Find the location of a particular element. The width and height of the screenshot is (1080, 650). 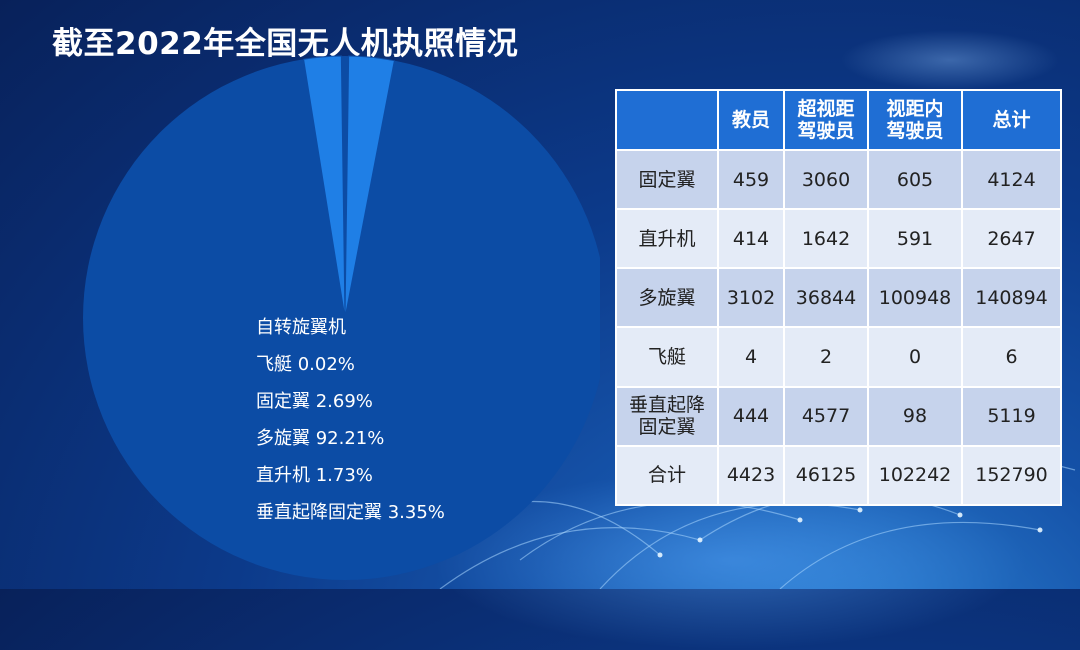

pie-slice-直升机 is located at coordinates (369, 187).